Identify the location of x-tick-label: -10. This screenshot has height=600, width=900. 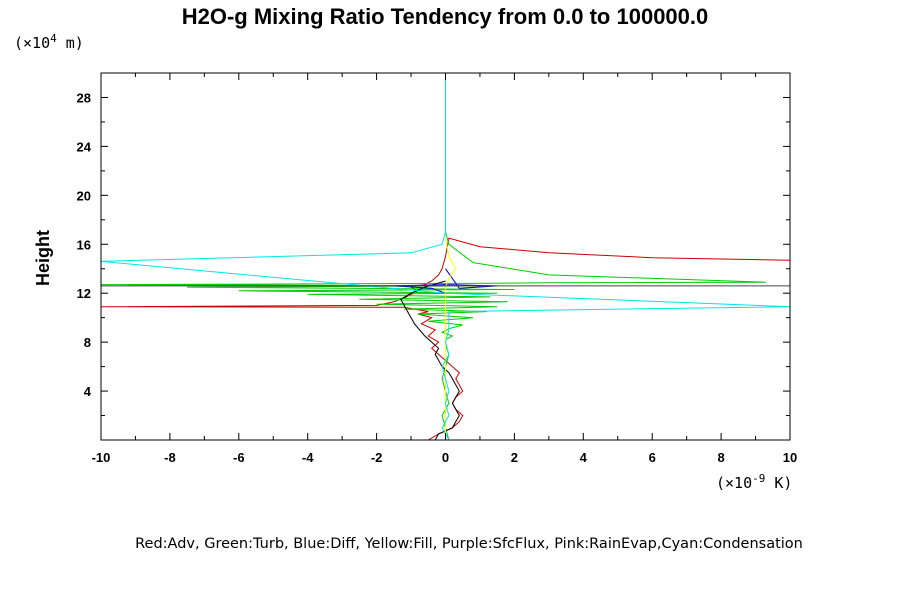
(101, 457).